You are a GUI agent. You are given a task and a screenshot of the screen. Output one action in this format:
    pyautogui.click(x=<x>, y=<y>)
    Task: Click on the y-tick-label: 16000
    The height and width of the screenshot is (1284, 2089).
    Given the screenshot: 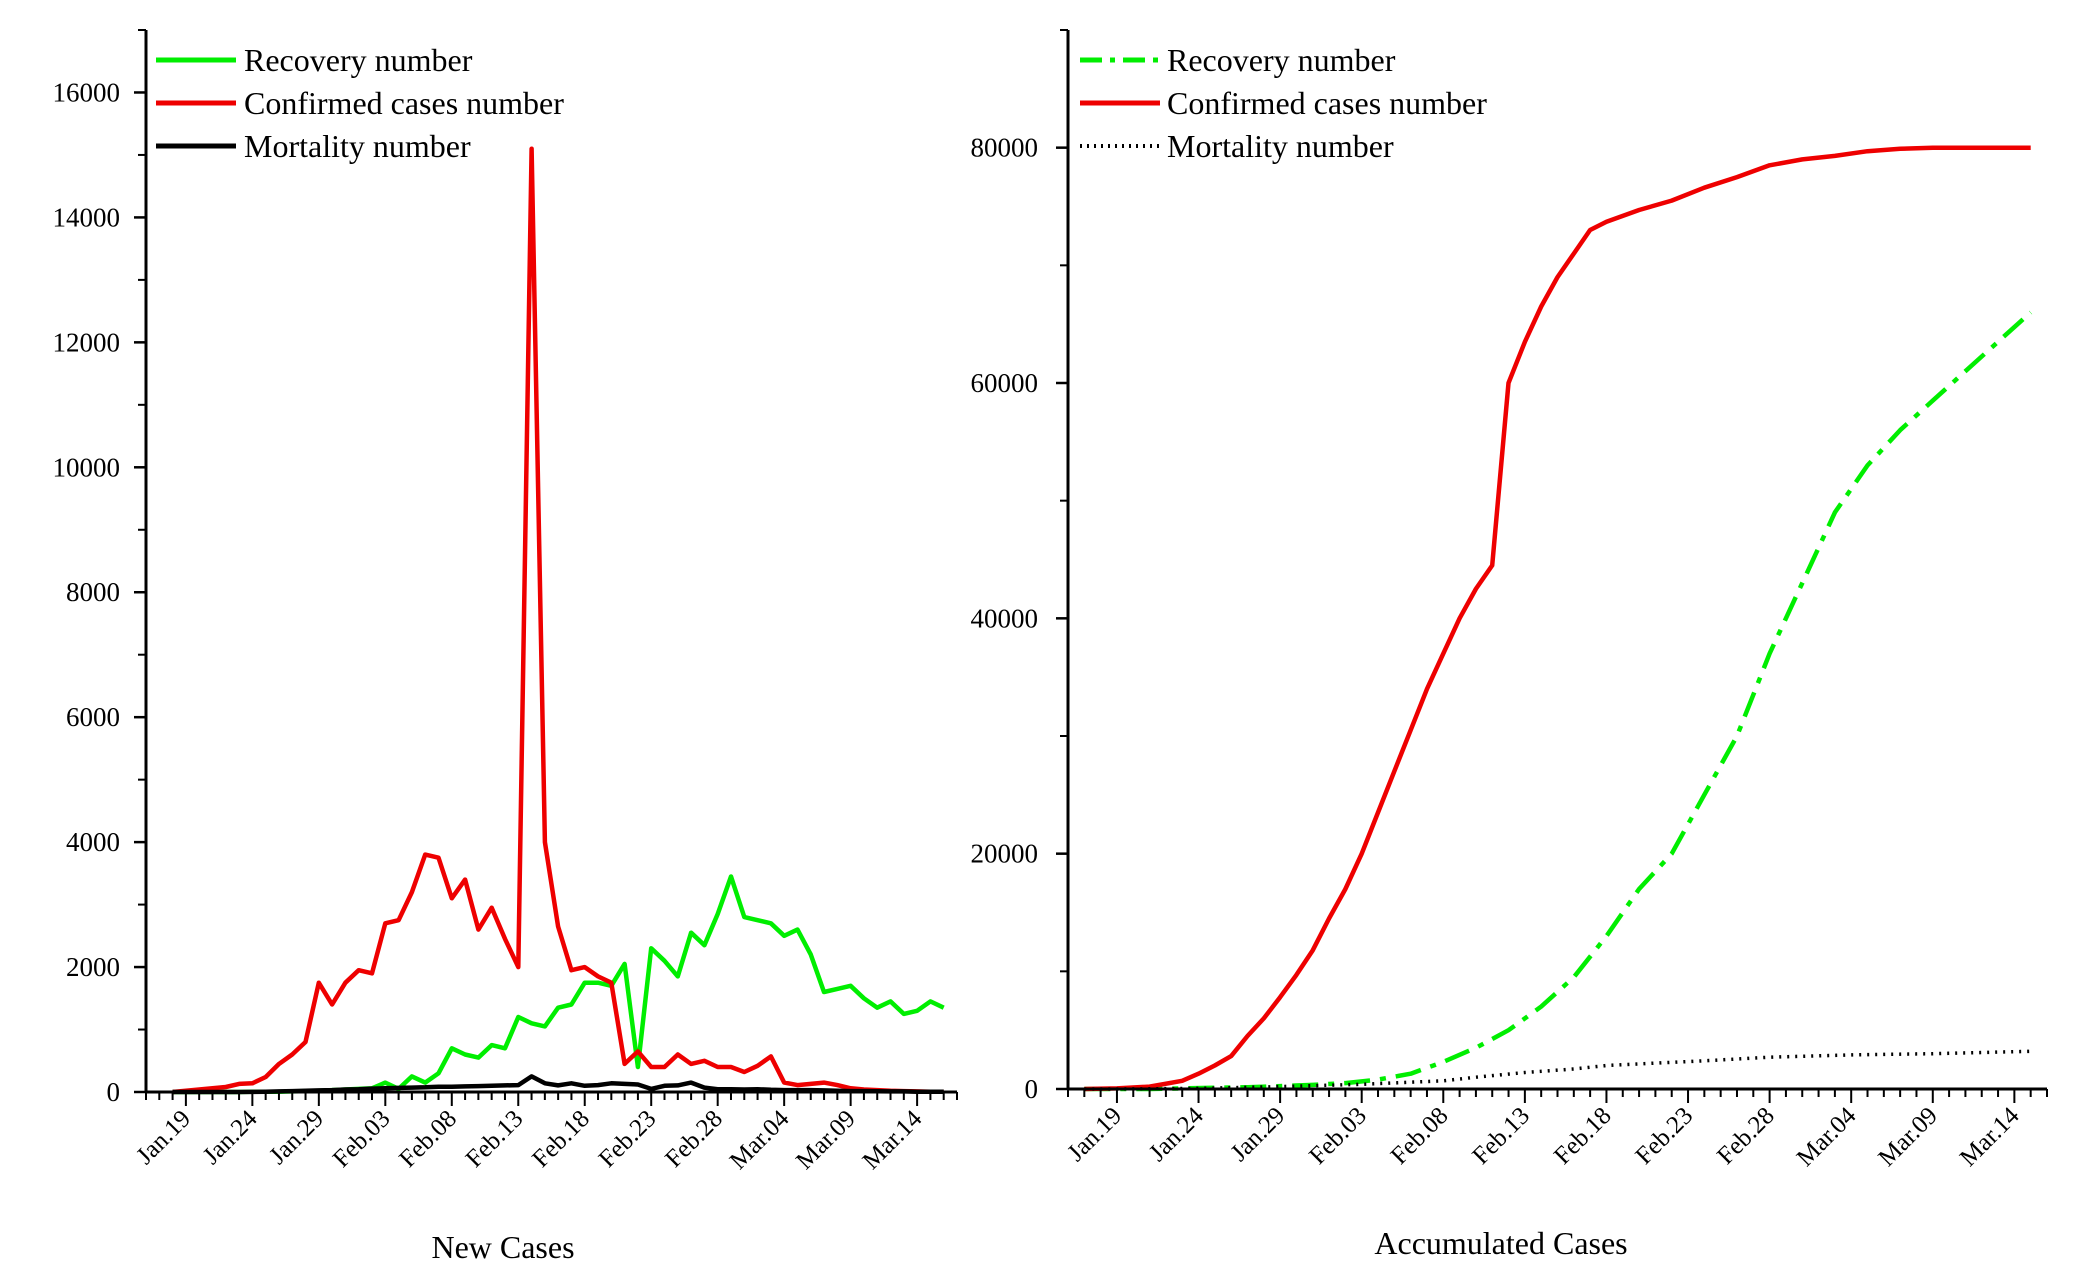 What is the action you would take?
    pyautogui.click(x=87, y=92)
    